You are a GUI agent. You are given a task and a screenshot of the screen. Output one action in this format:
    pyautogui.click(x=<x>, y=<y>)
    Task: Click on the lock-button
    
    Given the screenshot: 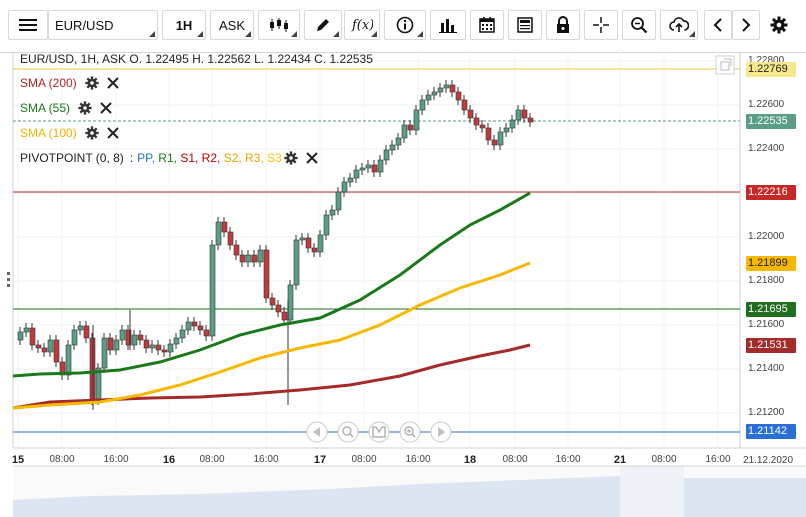 What is the action you would take?
    pyautogui.click(x=563, y=25)
    